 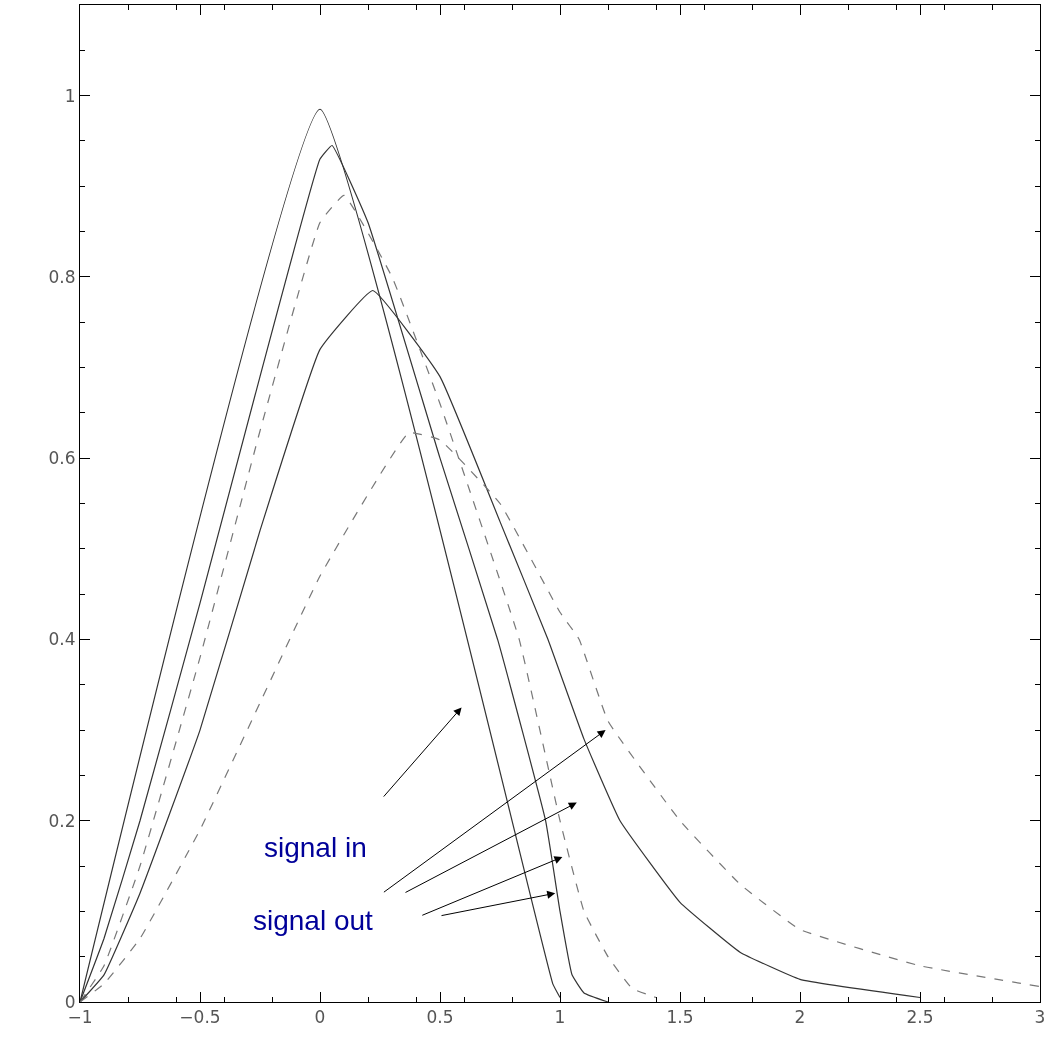 What do you see at coordinates (200, 1017) in the screenshot?
I see `x-tick-label: −0.5` at bounding box center [200, 1017].